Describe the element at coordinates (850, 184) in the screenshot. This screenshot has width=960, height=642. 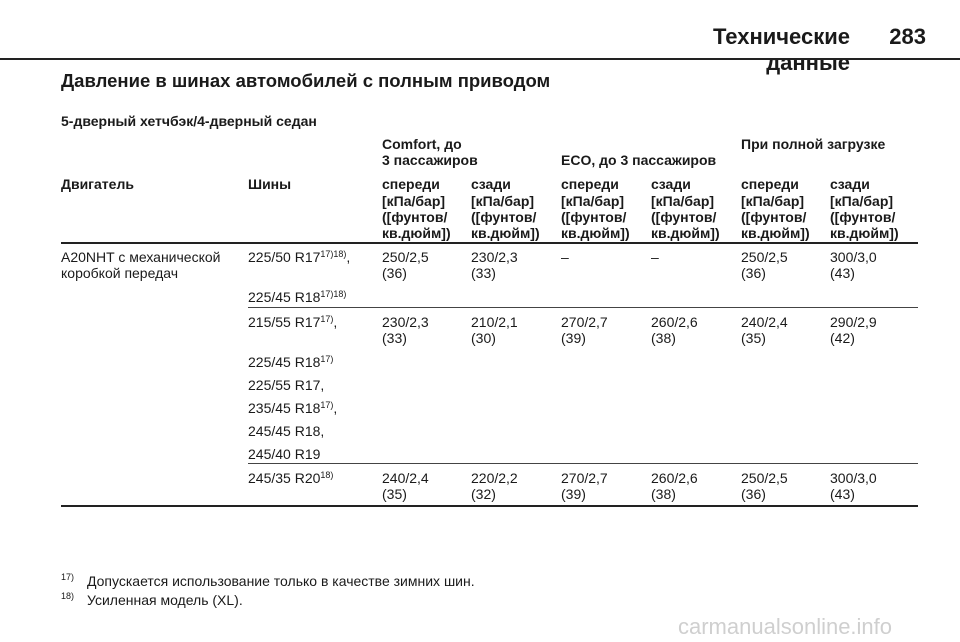
I see `col-header-full-rear: сзади` at that location.